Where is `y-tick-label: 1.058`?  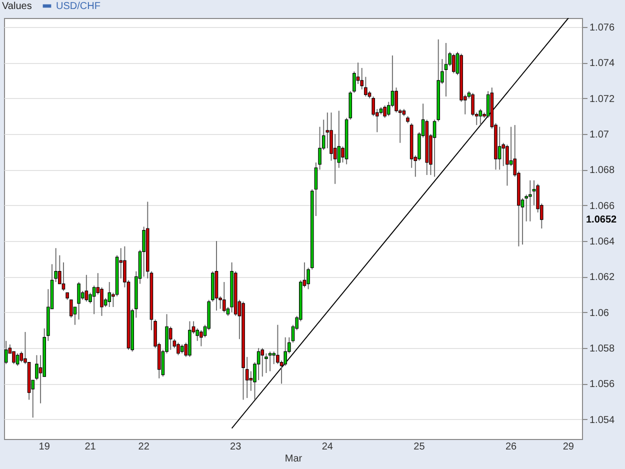 y-tick-label: 1.058 is located at coordinates (602, 349).